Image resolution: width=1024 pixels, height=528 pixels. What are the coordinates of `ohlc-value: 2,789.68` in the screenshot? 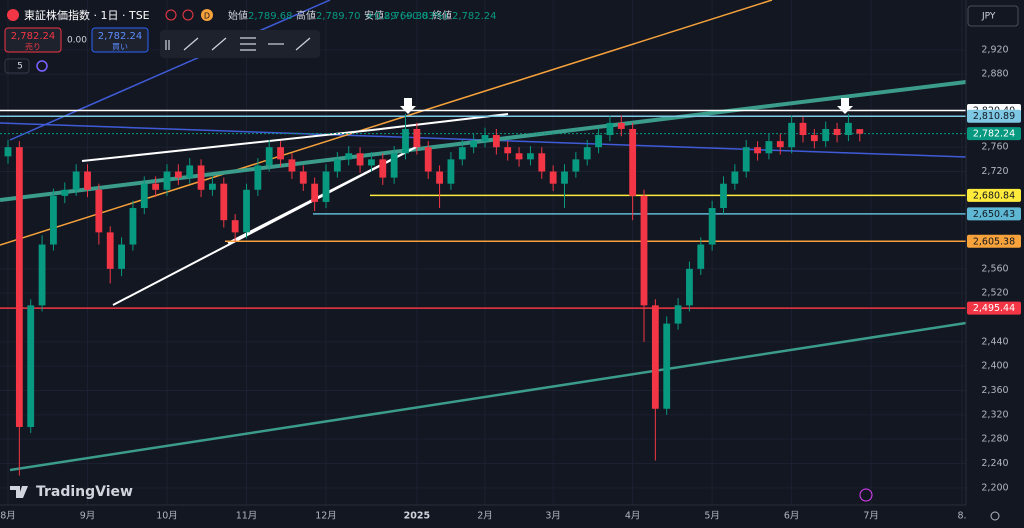 It's located at (270, 16).